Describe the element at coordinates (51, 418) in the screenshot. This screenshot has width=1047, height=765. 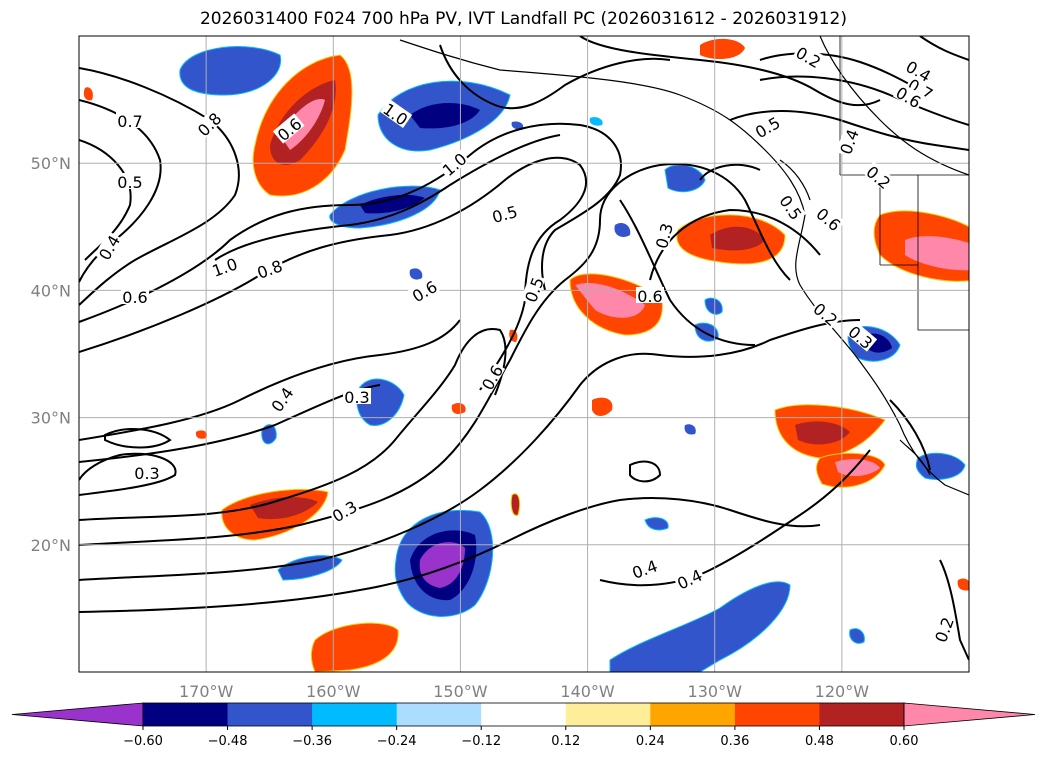
I see `lat-tick-label: 30°N` at that location.